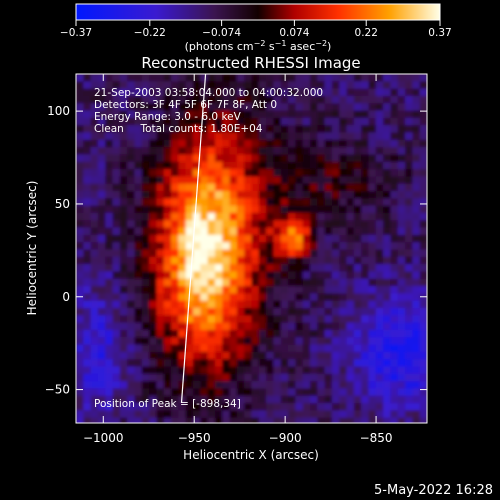 The width and height of the screenshot is (500, 500). Describe the element at coordinates (168, 117) in the screenshot. I see `annotation-energy-range: Energy Range: 3.0 - 6.0 keV` at that location.